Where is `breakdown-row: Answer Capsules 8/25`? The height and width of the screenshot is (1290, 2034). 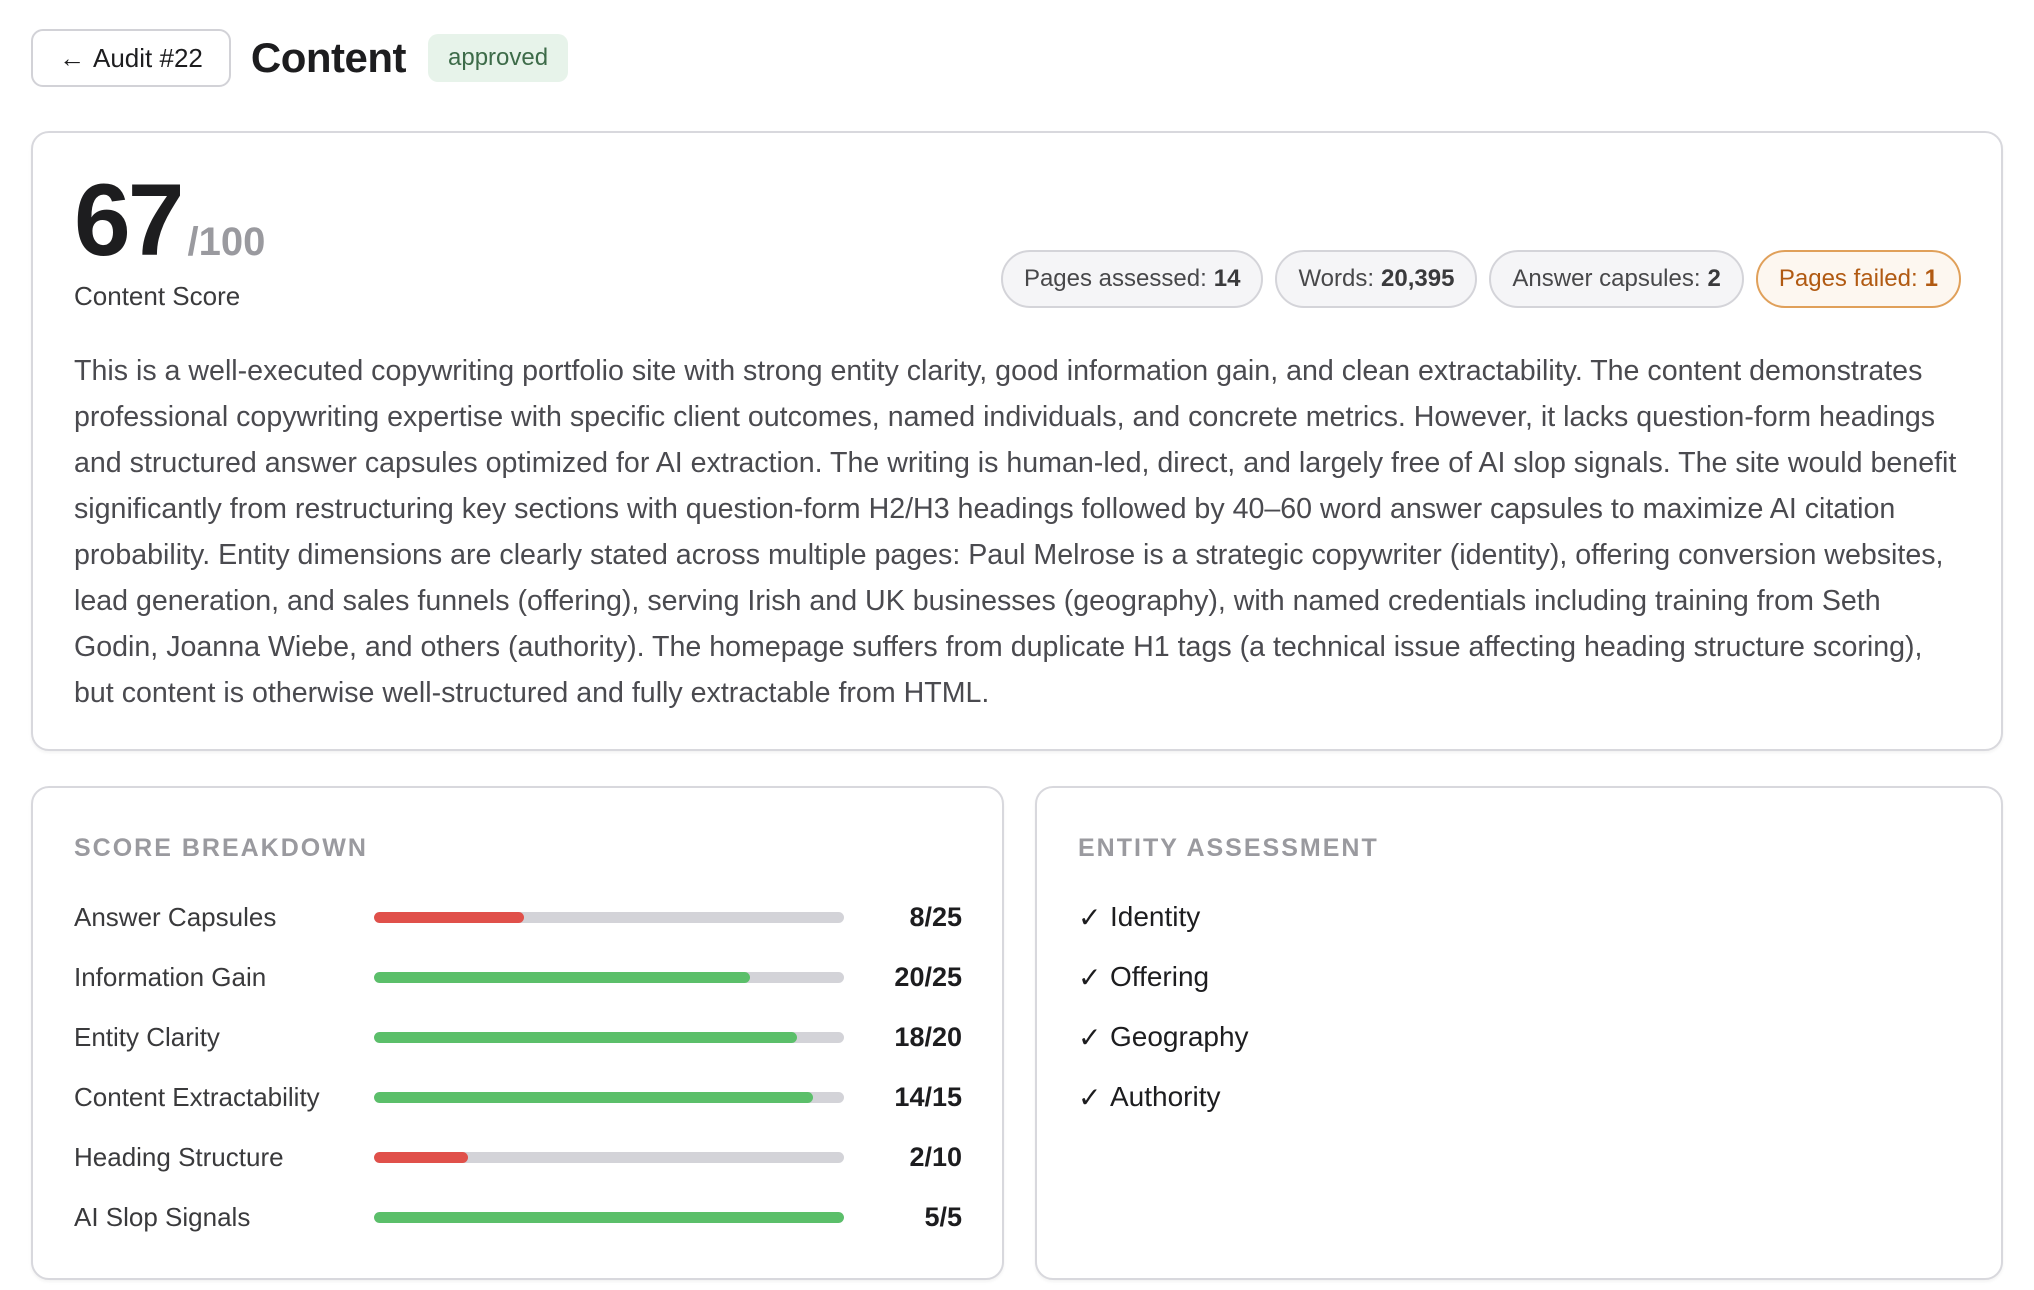 breakdown-row: Answer Capsules 8/25 is located at coordinates (518, 917).